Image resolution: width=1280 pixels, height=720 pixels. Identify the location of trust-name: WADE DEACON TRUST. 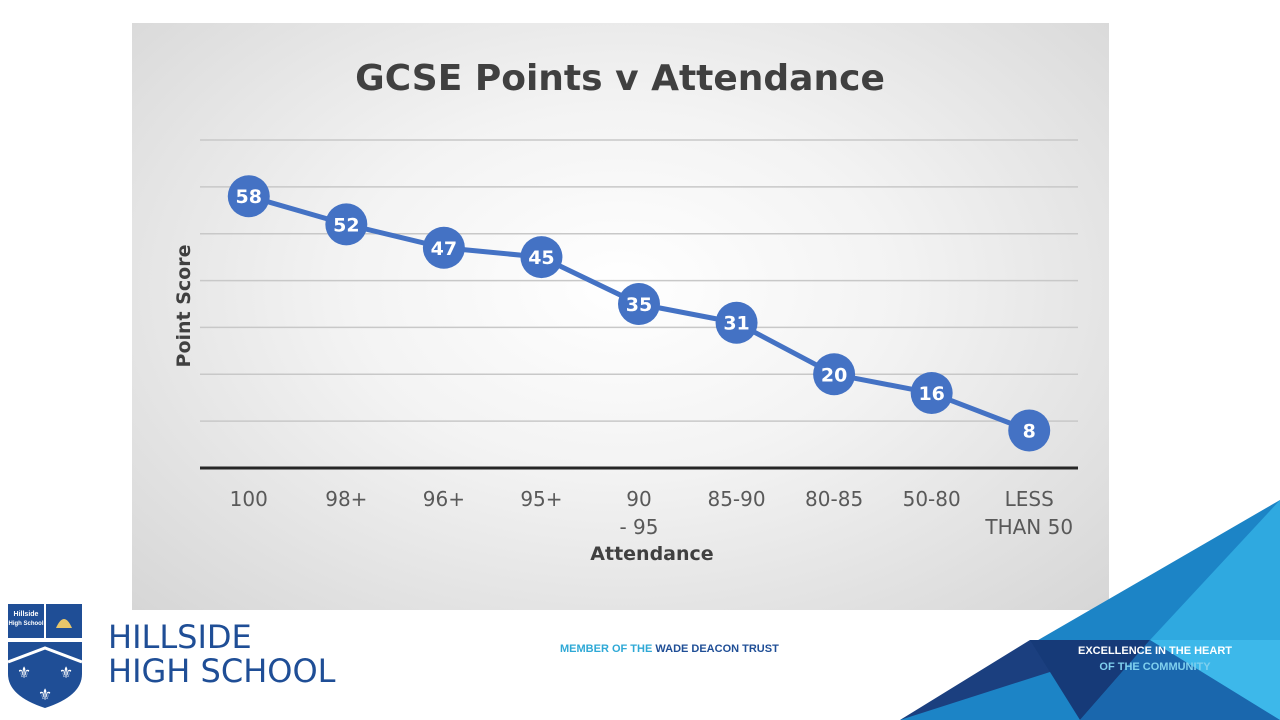
(717, 649).